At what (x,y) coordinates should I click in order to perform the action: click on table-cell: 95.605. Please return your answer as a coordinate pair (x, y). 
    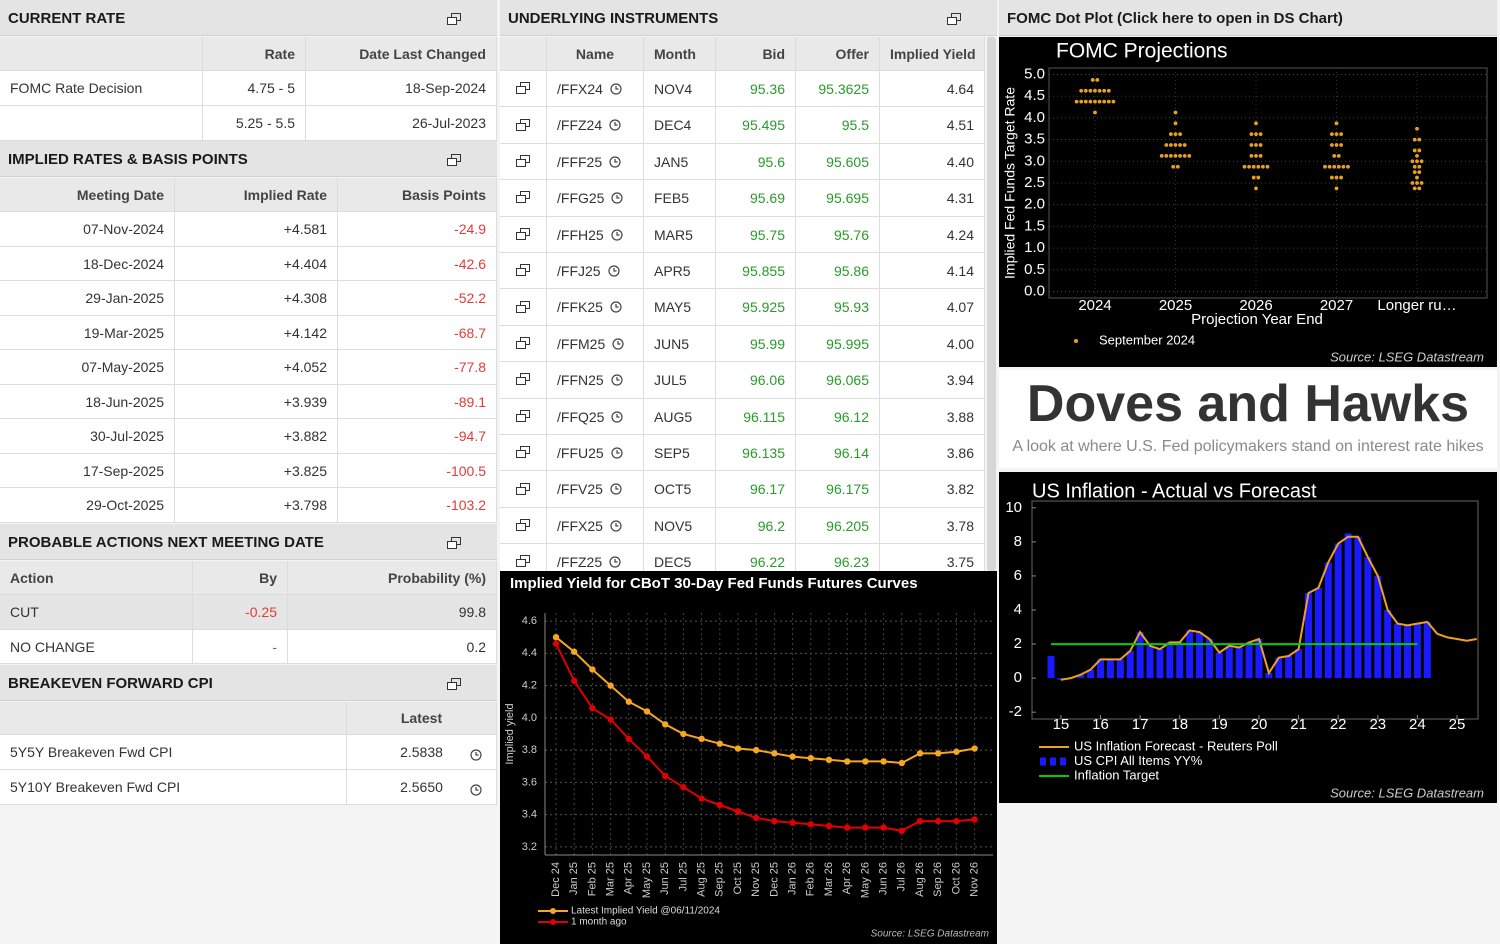
    Looking at the image, I should click on (838, 162).